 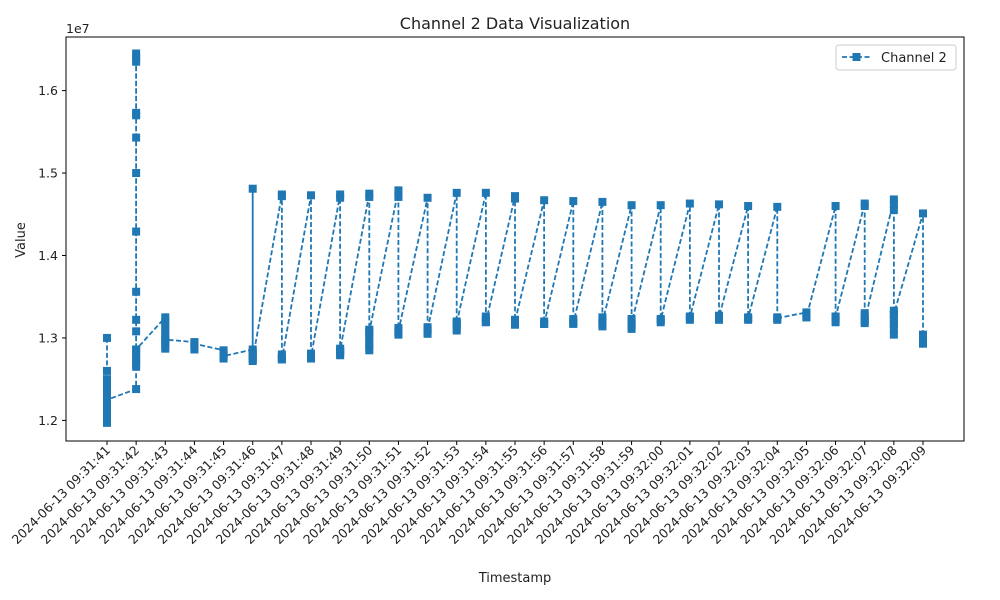 What do you see at coordinates (21, 240) in the screenshot?
I see `y-axis-label: Value` at bounding box center [21, 240].